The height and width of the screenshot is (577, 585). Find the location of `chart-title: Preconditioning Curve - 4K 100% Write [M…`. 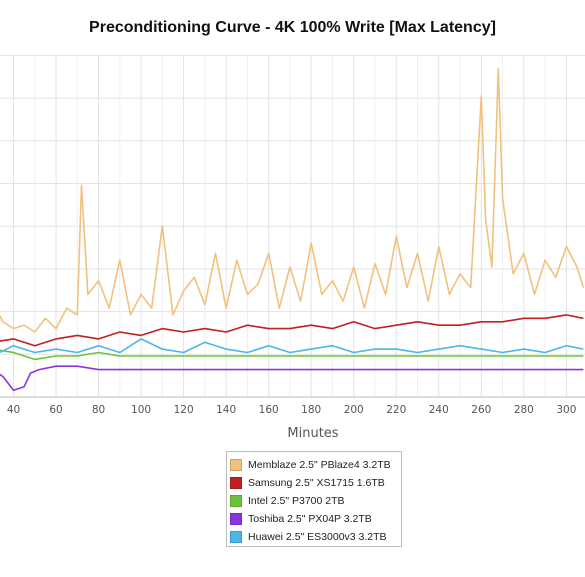

chart-title: Preconditioning Curve - 4K 100% Write [M… is located at coordinates (292, 27).